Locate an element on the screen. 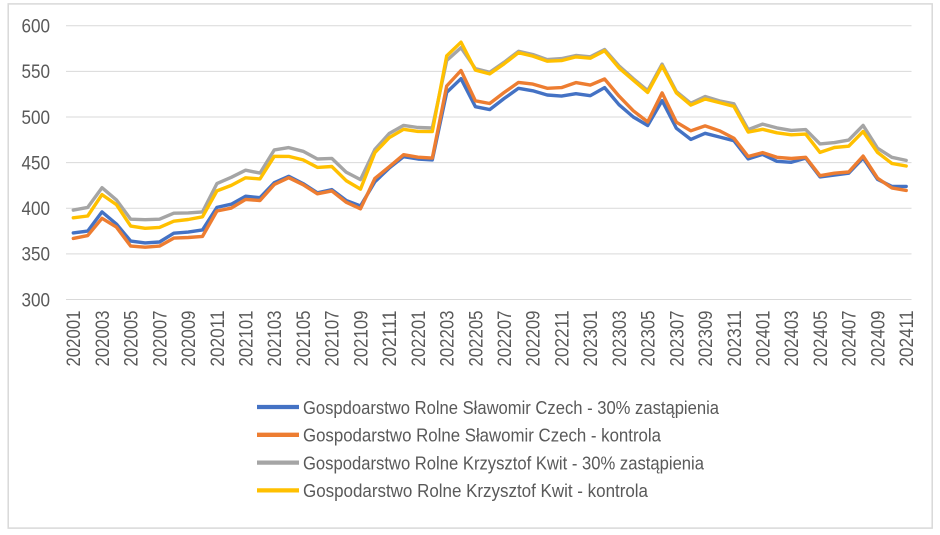 The height and width of the screenshot is (535, 940). svg-text: 202009 is located at coordinates (189, 339).